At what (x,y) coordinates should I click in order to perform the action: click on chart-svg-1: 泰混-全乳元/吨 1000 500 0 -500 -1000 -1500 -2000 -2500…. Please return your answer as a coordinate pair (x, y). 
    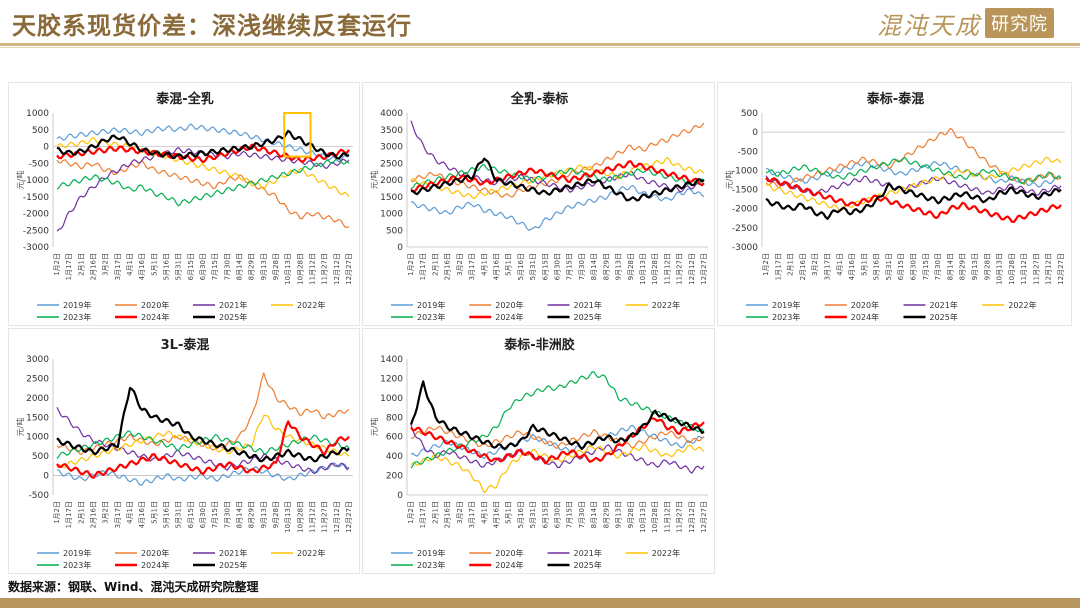
    Looking at the image, I should click on (184, 206).